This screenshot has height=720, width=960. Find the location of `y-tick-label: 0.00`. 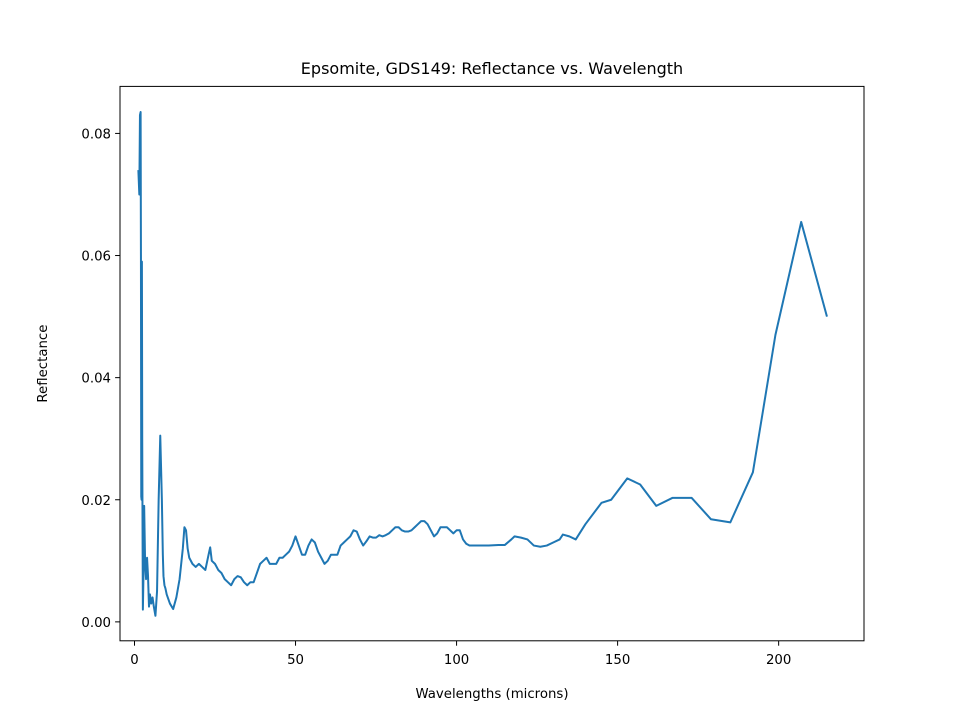

y-tick-label: 0.00 is located at coordinates (96, 623).